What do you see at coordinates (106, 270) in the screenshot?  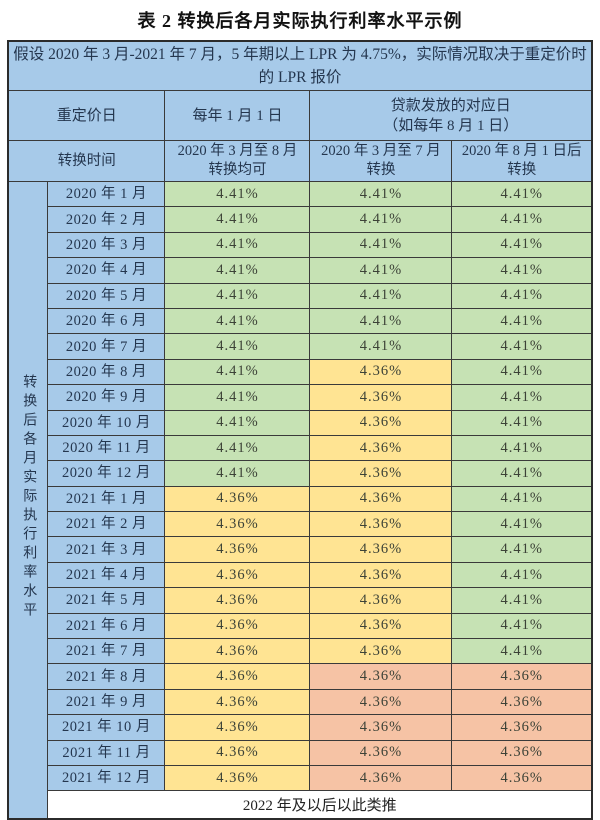 I see `month-label: 2020 年 4 月` at bounding box center [106, 270].